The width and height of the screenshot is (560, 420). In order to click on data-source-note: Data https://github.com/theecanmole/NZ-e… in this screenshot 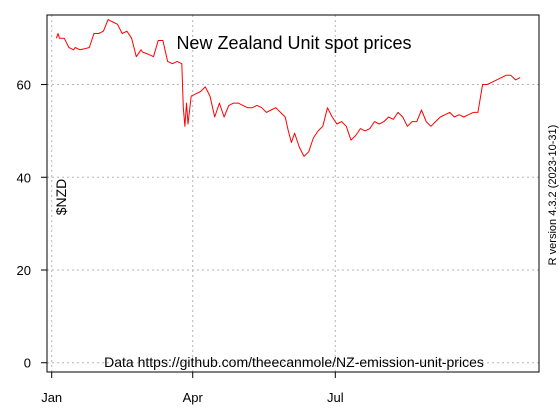, I will do `click(294, 362)`.